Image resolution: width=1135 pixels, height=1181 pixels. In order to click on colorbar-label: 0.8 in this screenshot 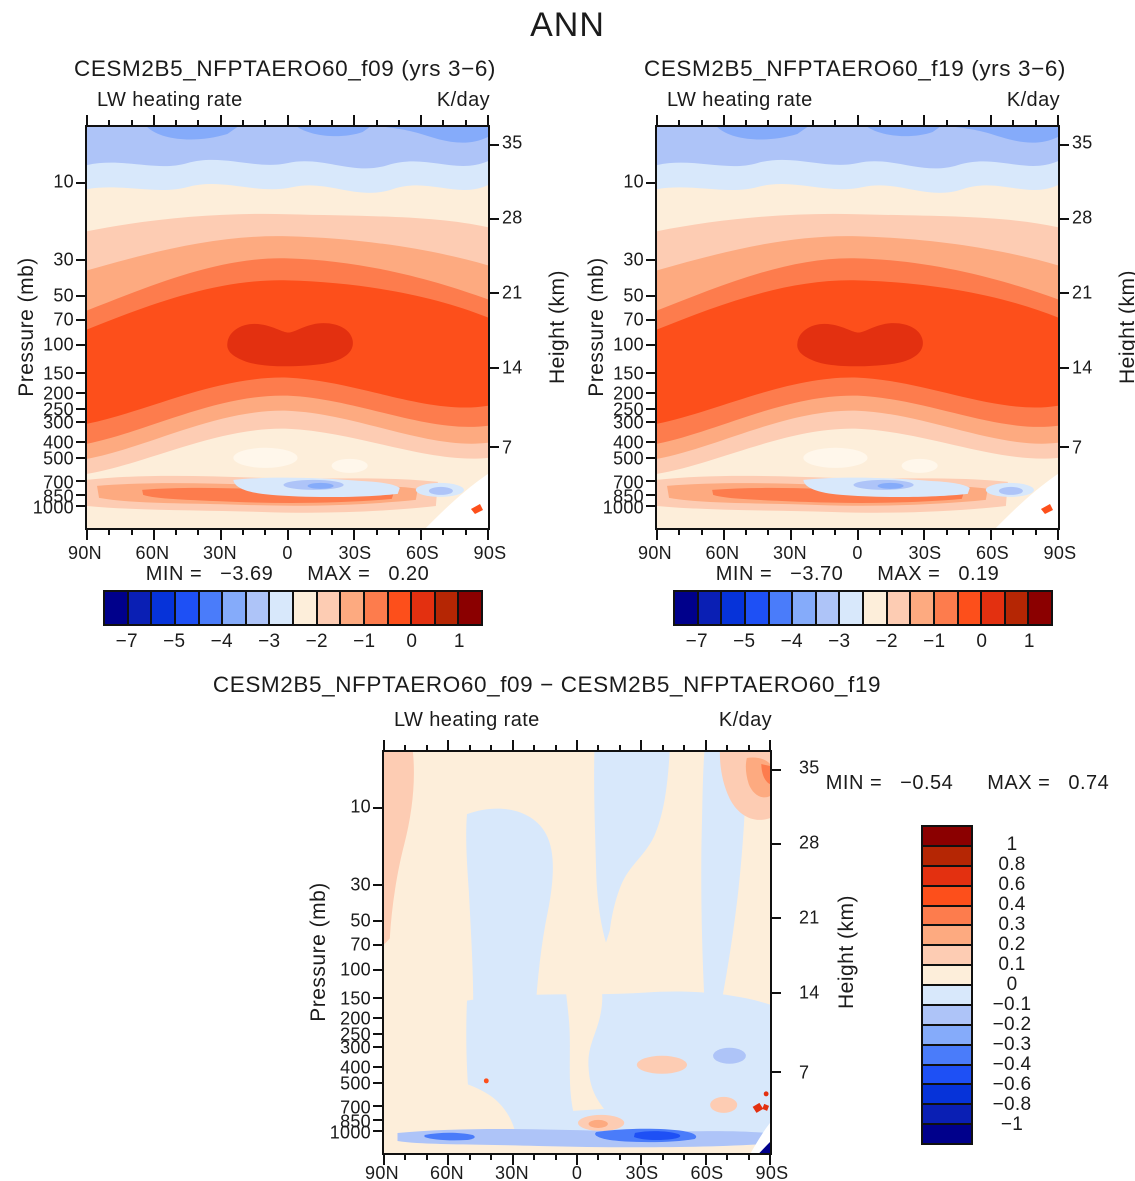, I will do `click(1012, 864)`.